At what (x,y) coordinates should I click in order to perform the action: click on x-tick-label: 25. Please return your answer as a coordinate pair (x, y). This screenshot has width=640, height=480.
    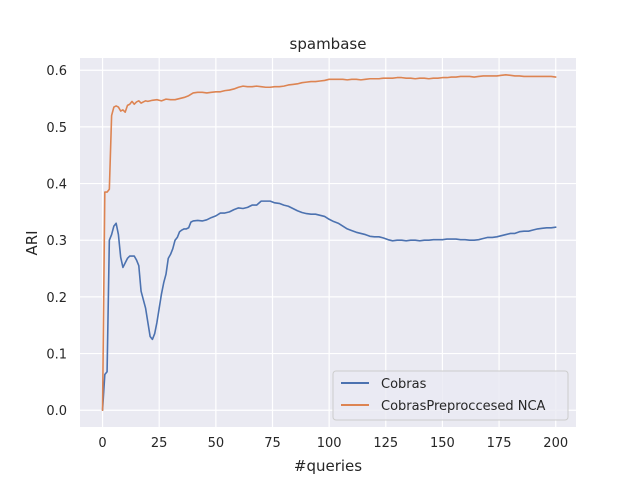
    Looking at the image, I should click on (159, 443).